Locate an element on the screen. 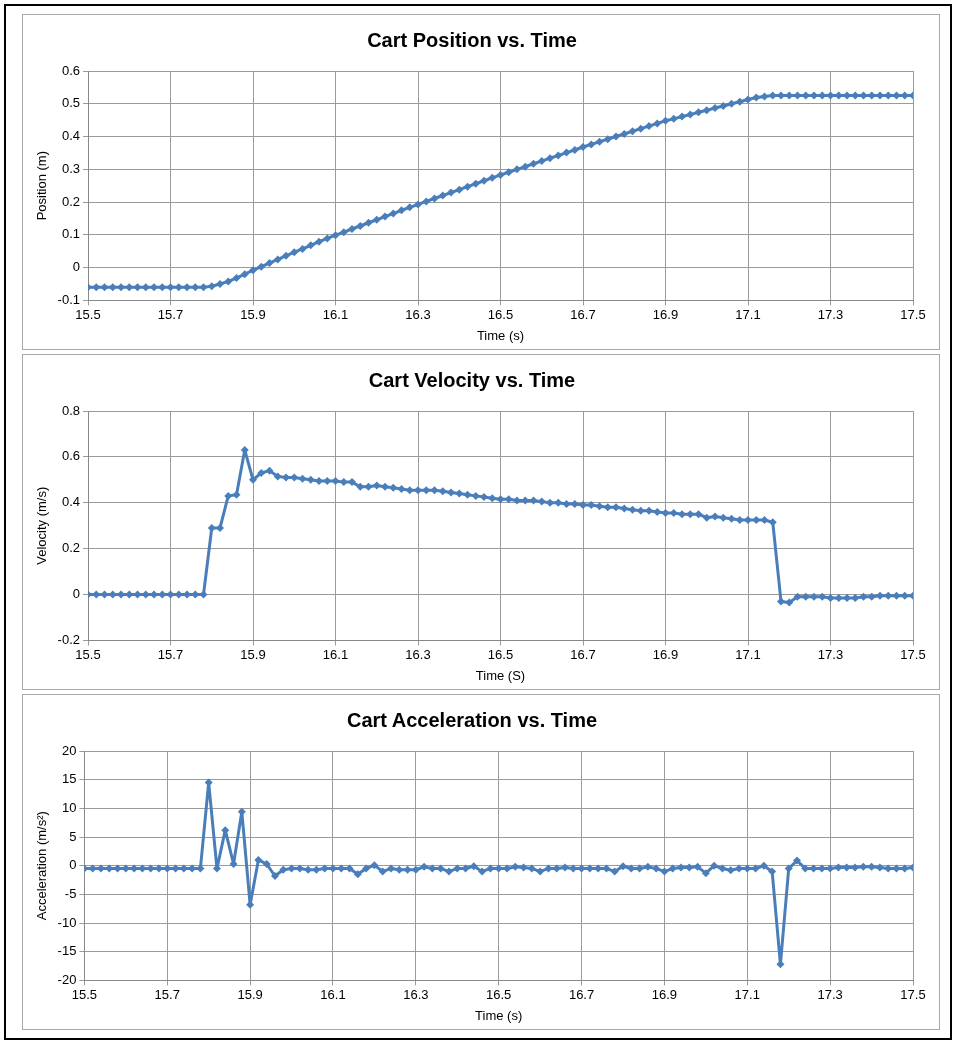 The height and width of the screenshot is (1044, 956). y-tick-label: 20 is located at coordinates (69, 750).